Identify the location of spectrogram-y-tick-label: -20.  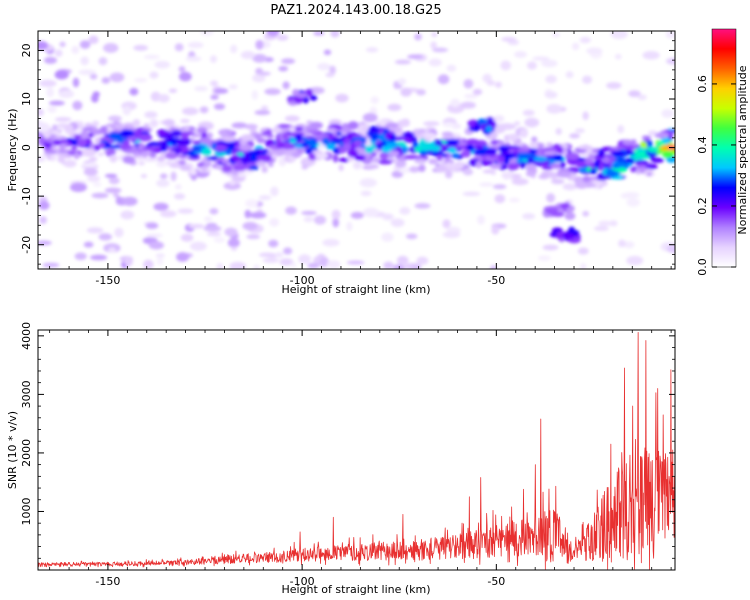
(26, 245).